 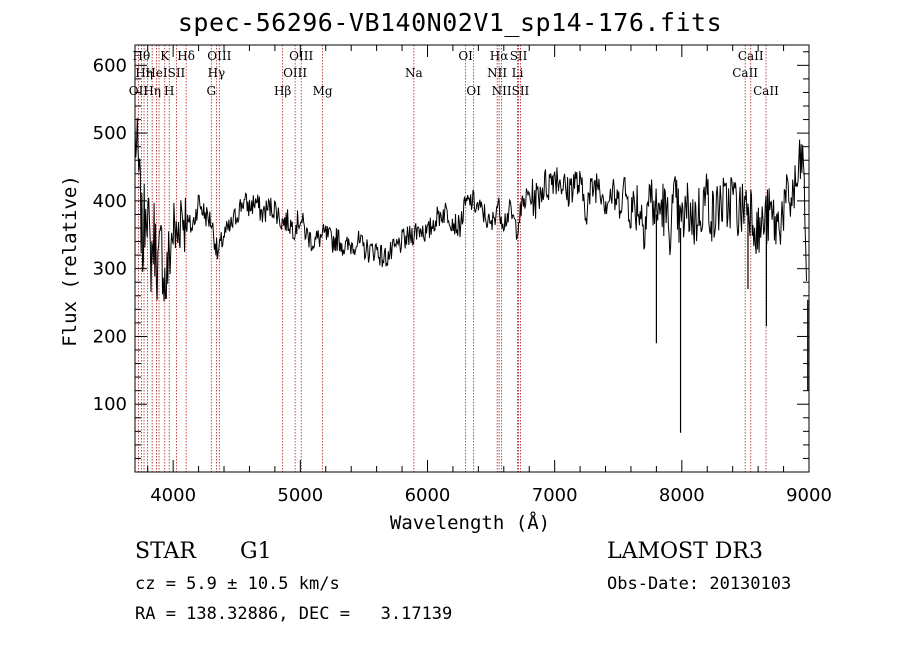 I want to click on line-label-2: Hη, so click(x=144, y=73).